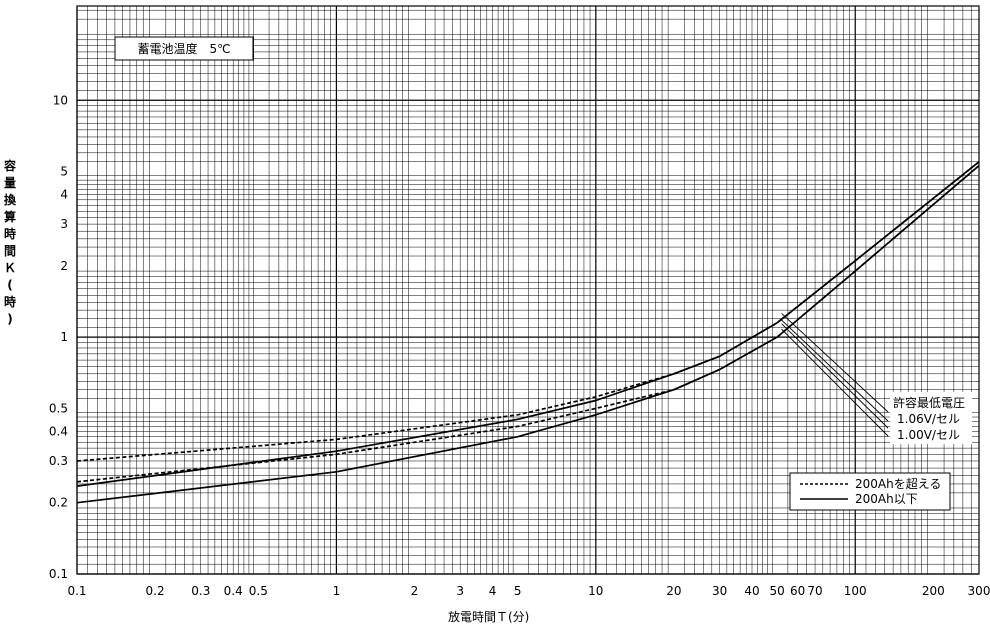 The image size is (990, 627). Describe the element at coordinates (979, 591) in the screenshot. I see `x-tick-label: 300` at that location.